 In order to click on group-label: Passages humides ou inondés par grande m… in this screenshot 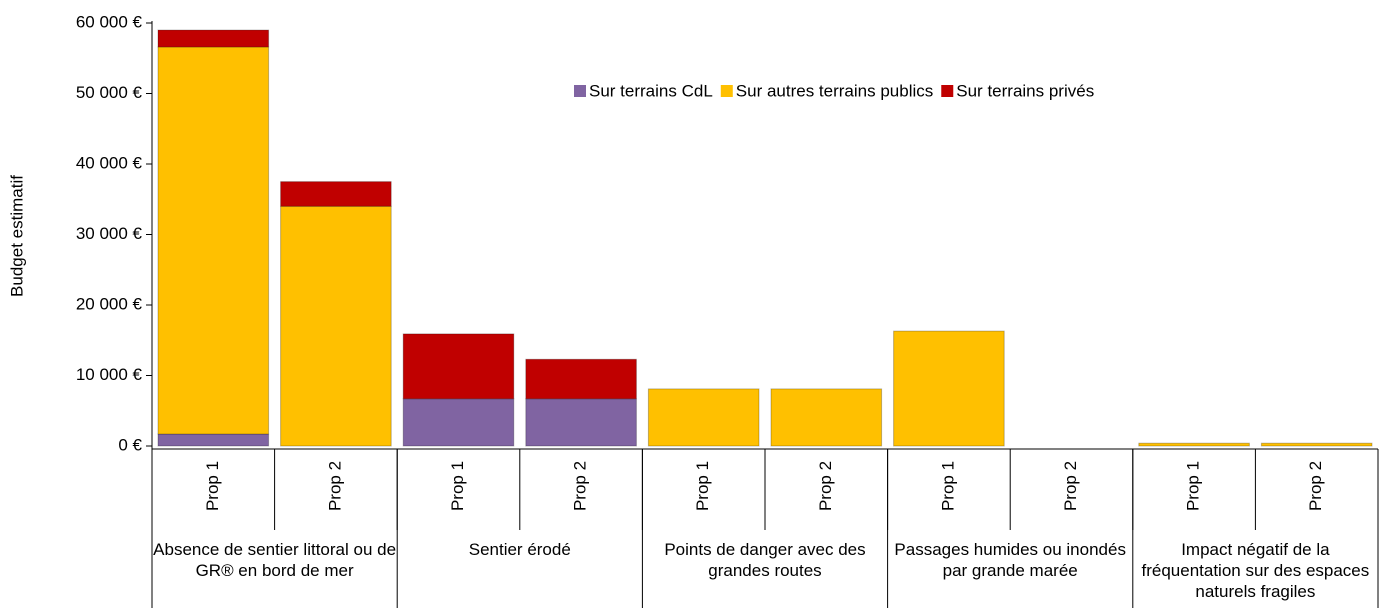, I will do `click(1010, 560)`.